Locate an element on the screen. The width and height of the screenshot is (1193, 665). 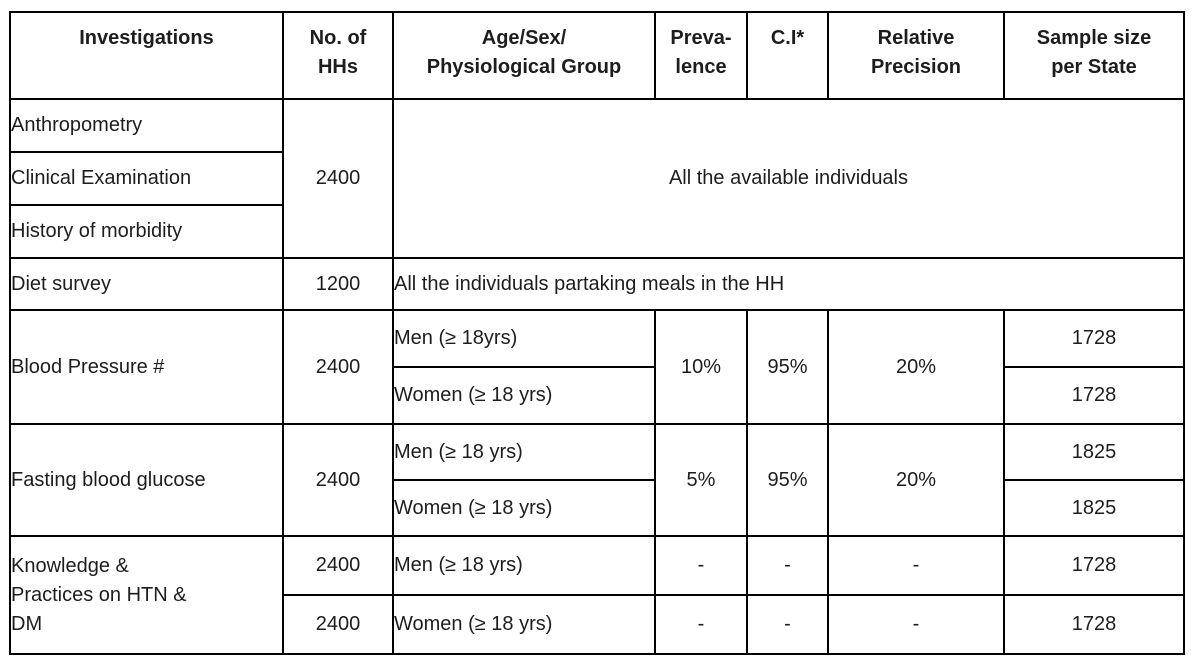
cell-bp-group-women: Women (≥ 18 yrs) is located at coordinates (524, 395).